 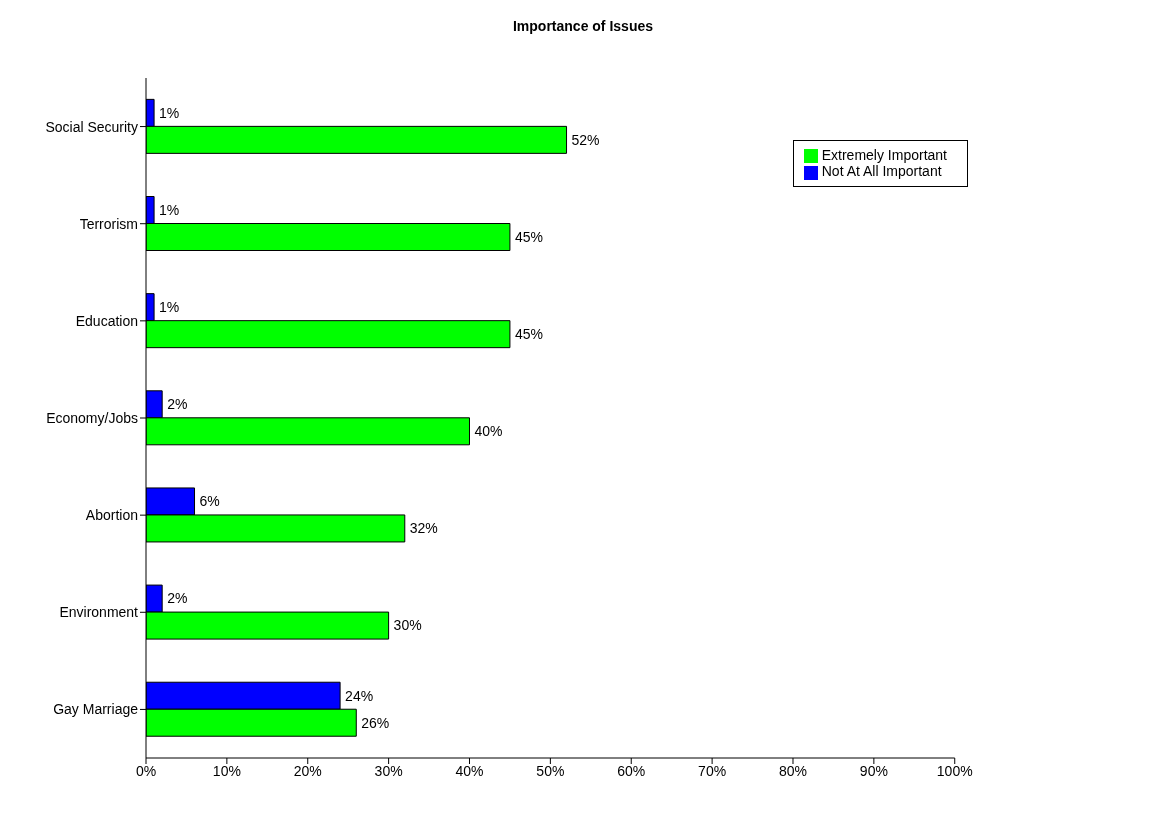 I want to click on x-tick-label: 0%, so click(x=146, y=770).